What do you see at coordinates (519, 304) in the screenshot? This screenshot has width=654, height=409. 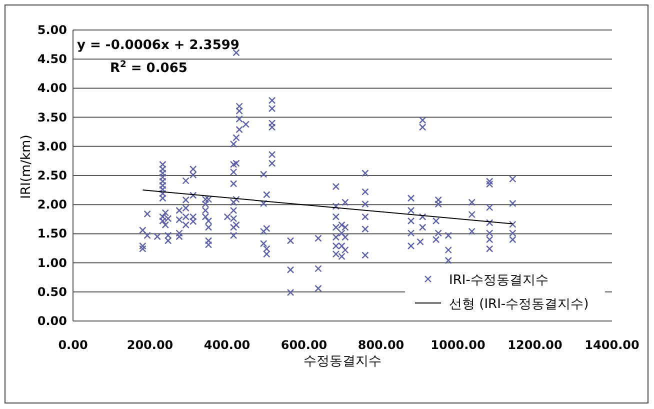 I see `legend-label: 선형 (IRI-수정동결지수)` at bounding box center [519, 304].